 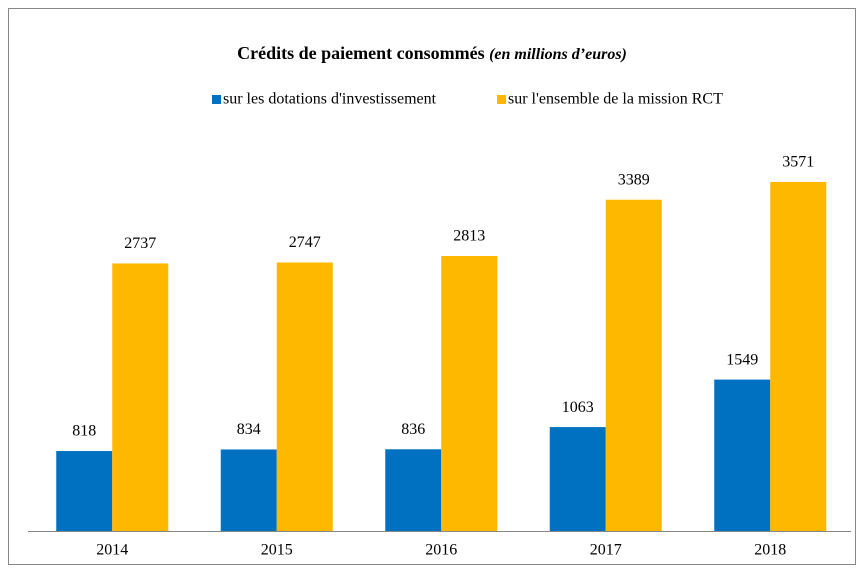 I want to click on x-tick-label: 2016, so click(x=441, y=550).